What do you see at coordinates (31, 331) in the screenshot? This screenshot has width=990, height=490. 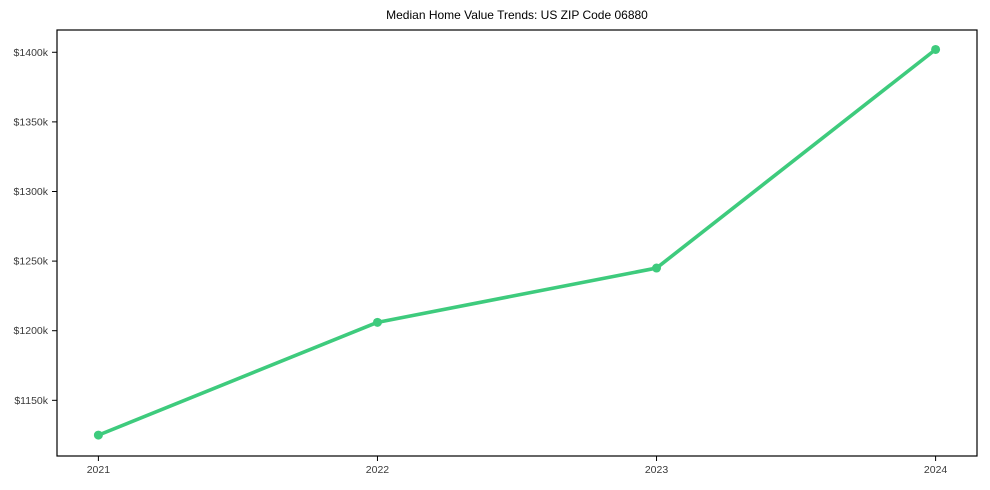 I see `y-tick-label: $1200k` at bounding box center [31, 331].